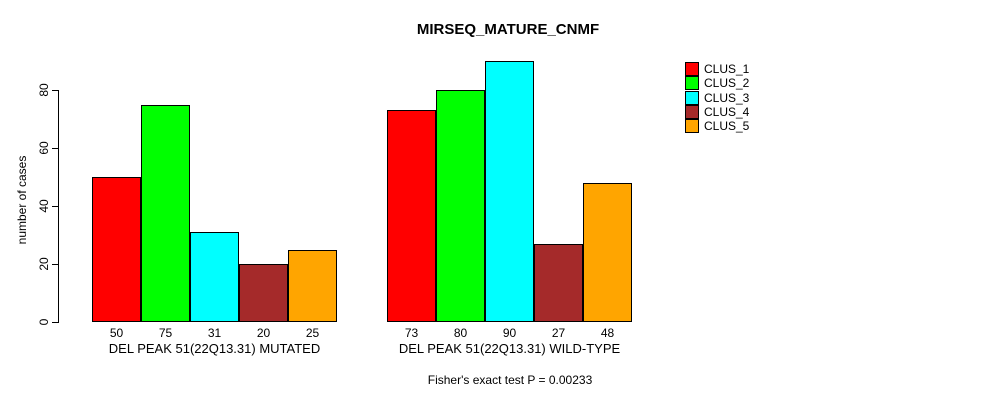  Describe the element at coordinates (510, 380) in the screenshot. I see `footer-caption: Fisher's exact test P = 0.00233` at that location.